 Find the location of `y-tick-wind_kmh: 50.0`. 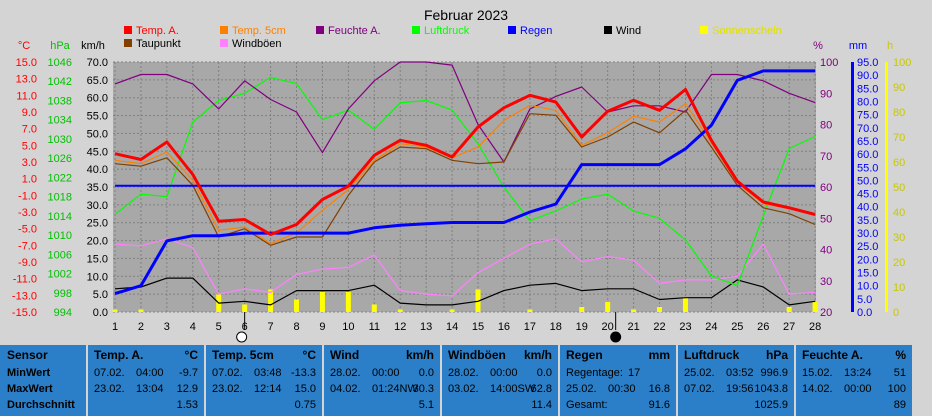

y-tick-wind_kmh: 50.0 is located at coordinates (97, 134).